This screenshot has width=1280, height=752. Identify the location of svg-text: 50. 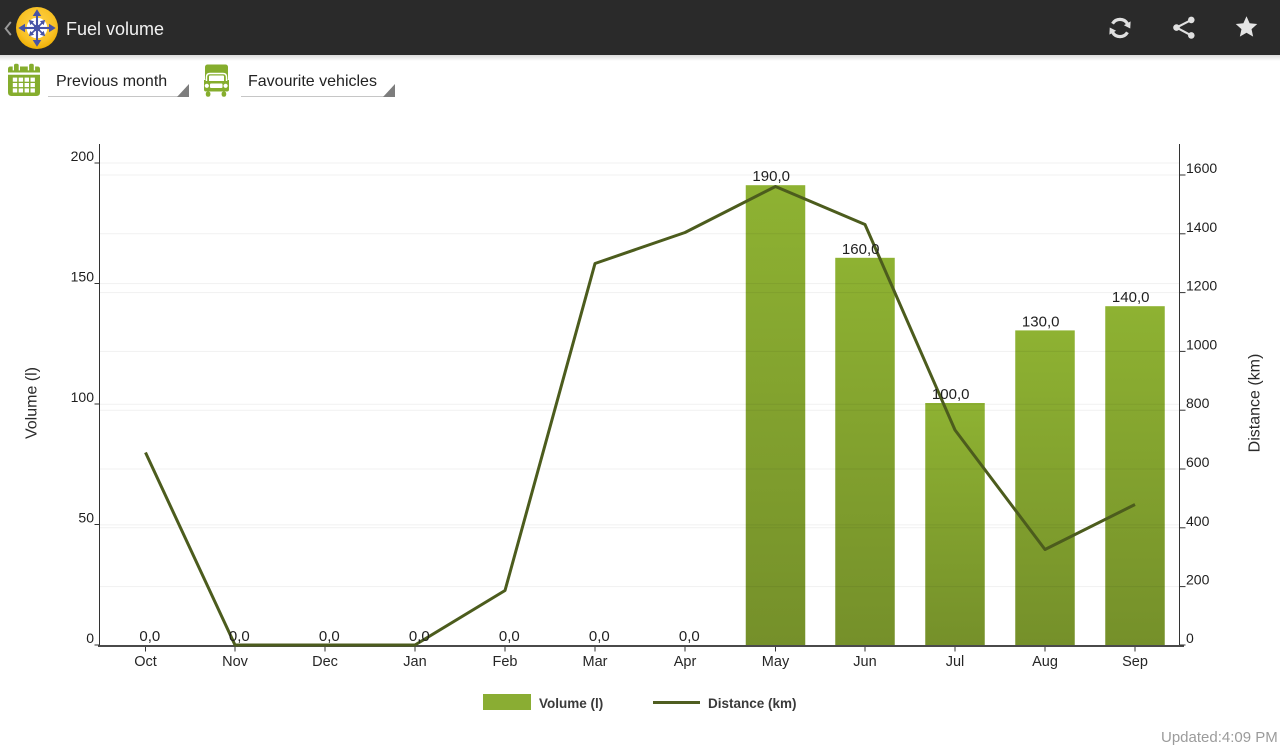
(86, 518).